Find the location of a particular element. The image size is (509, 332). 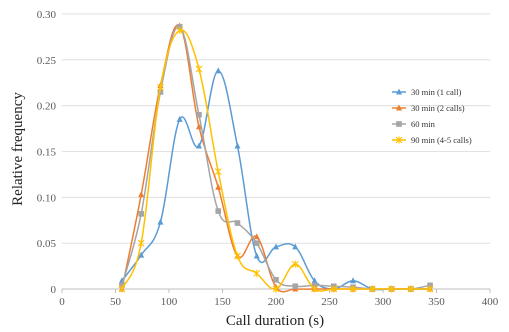

y-axis-label: Relative frequency is located at coordinates (18, 149).